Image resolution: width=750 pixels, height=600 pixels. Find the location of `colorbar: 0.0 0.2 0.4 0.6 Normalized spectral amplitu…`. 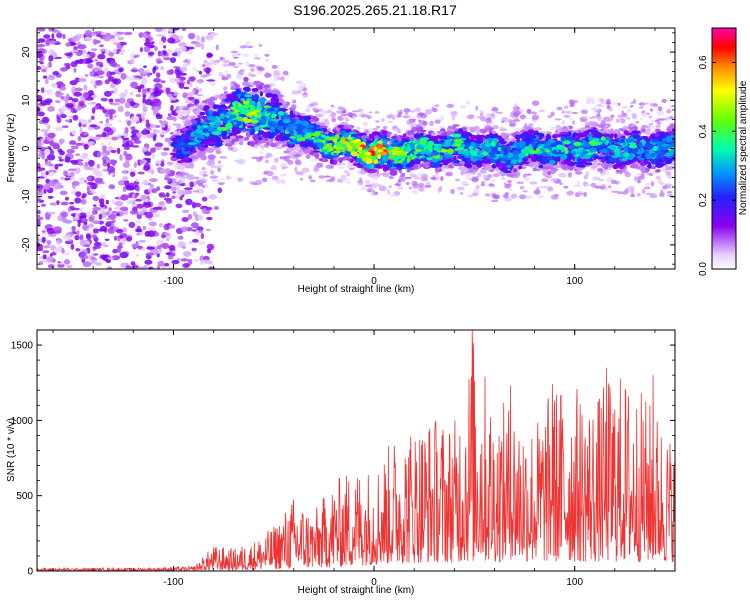

colorbar: 0.0 0.2 0.4 0.6 Normalized spectral amplitu… is located at coordinates (723, 151).